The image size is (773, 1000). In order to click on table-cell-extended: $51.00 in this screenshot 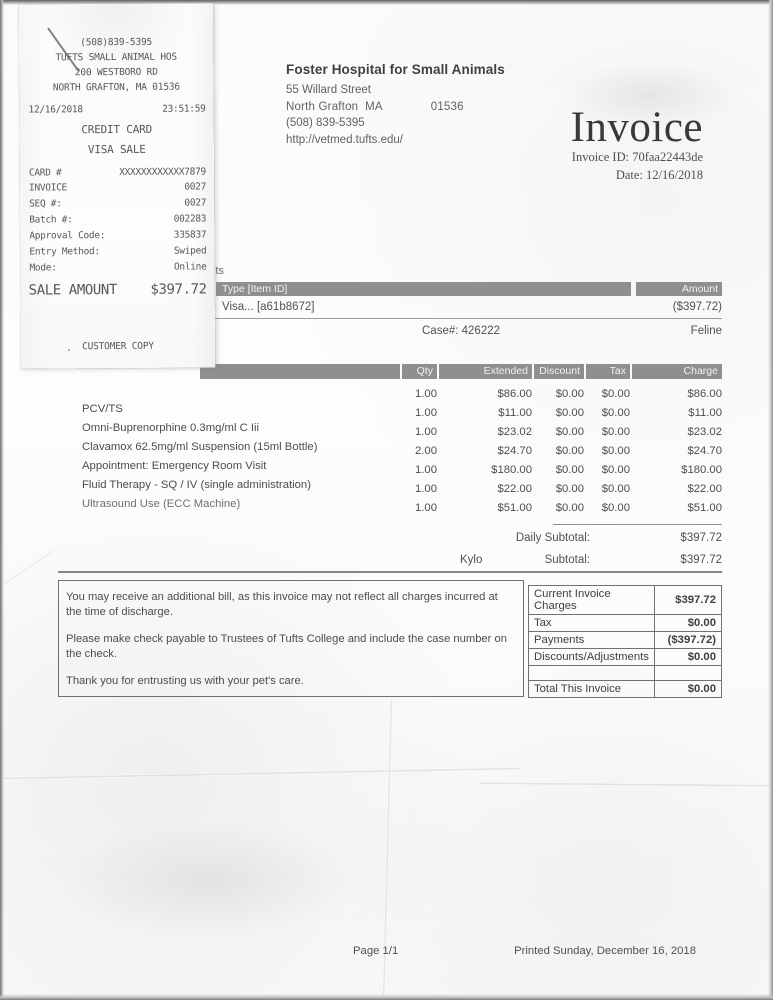, I will do `click(514, 508)`.